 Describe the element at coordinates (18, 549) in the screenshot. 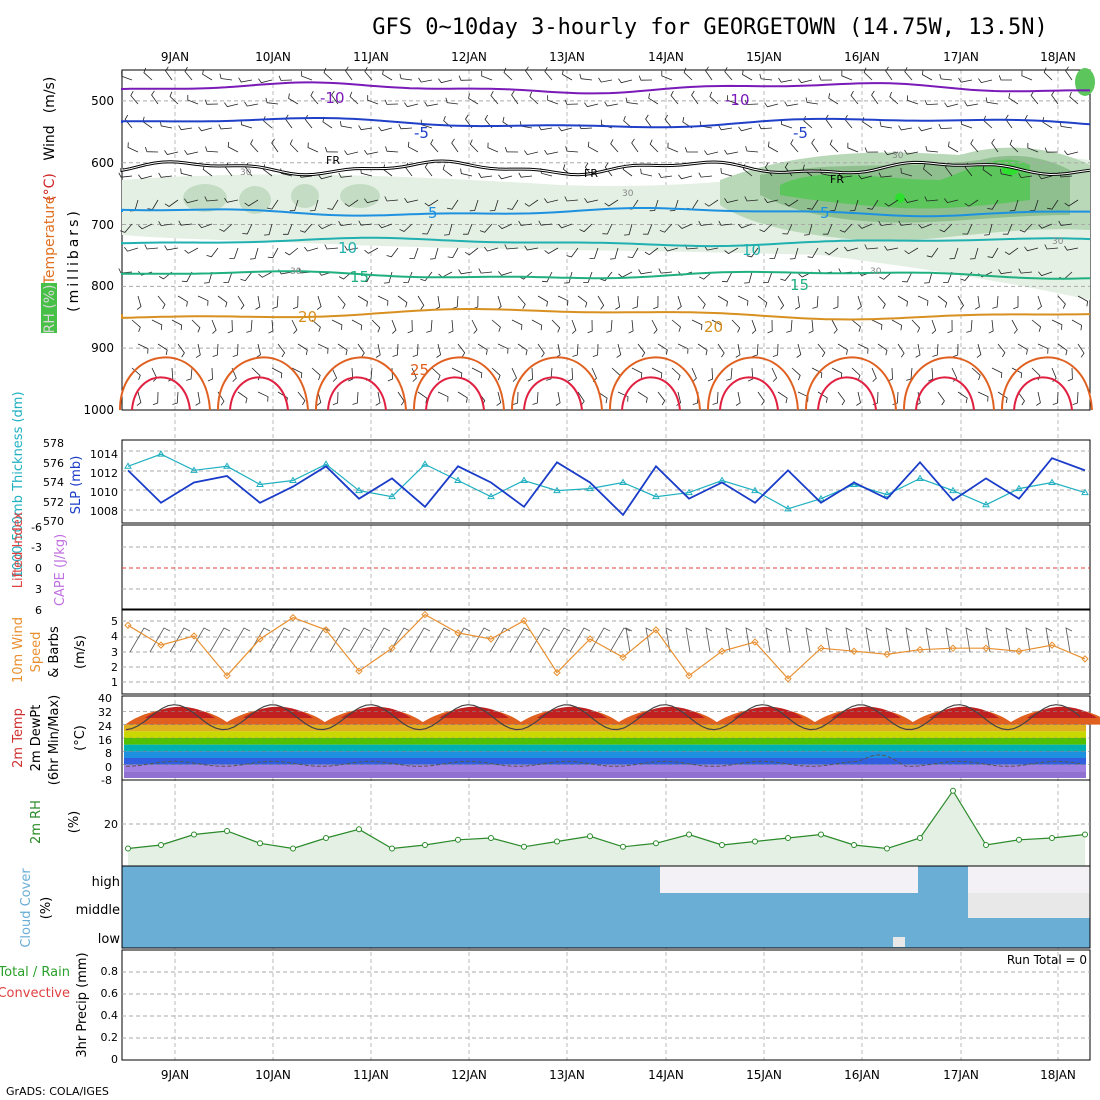

I see `li-axis-label: Lifted Index` at that location.